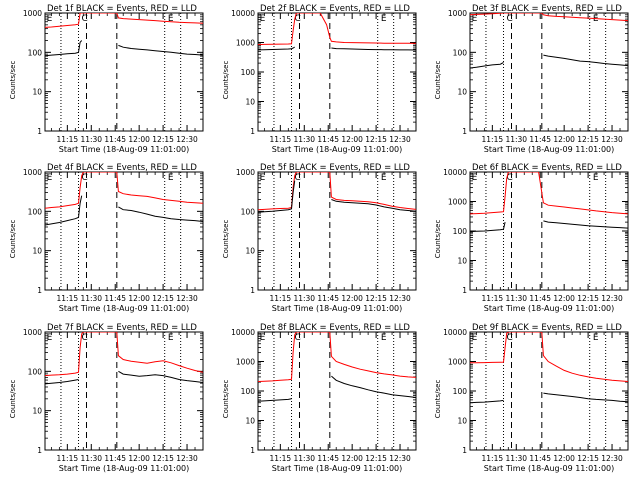  Describe the element at coordinates (122, 328) in the screenshot. I see `panel-title: Det 7f BLACK = Events, RED = LLD` at that location.